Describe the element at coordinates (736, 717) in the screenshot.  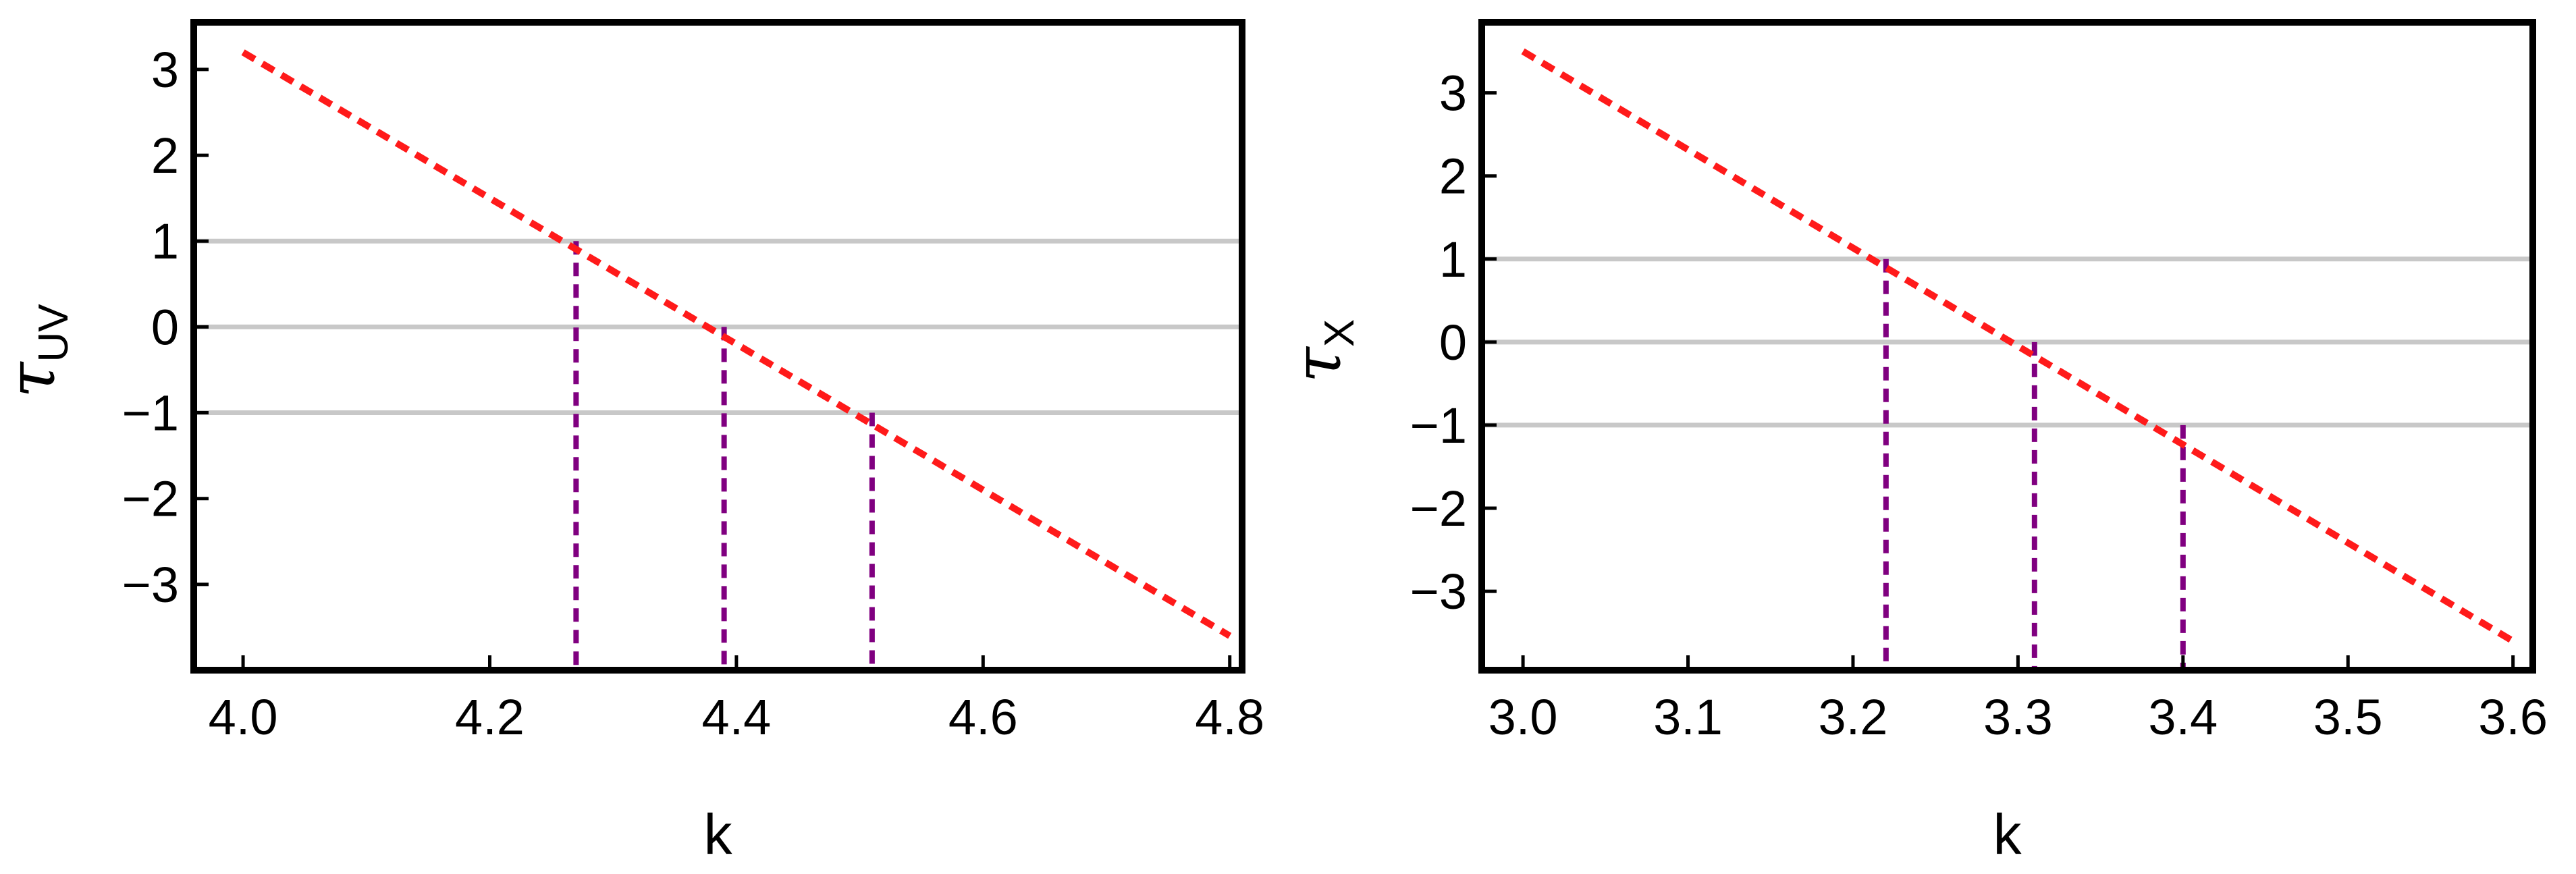
I see `x-tick-label: 4.4` at that location.